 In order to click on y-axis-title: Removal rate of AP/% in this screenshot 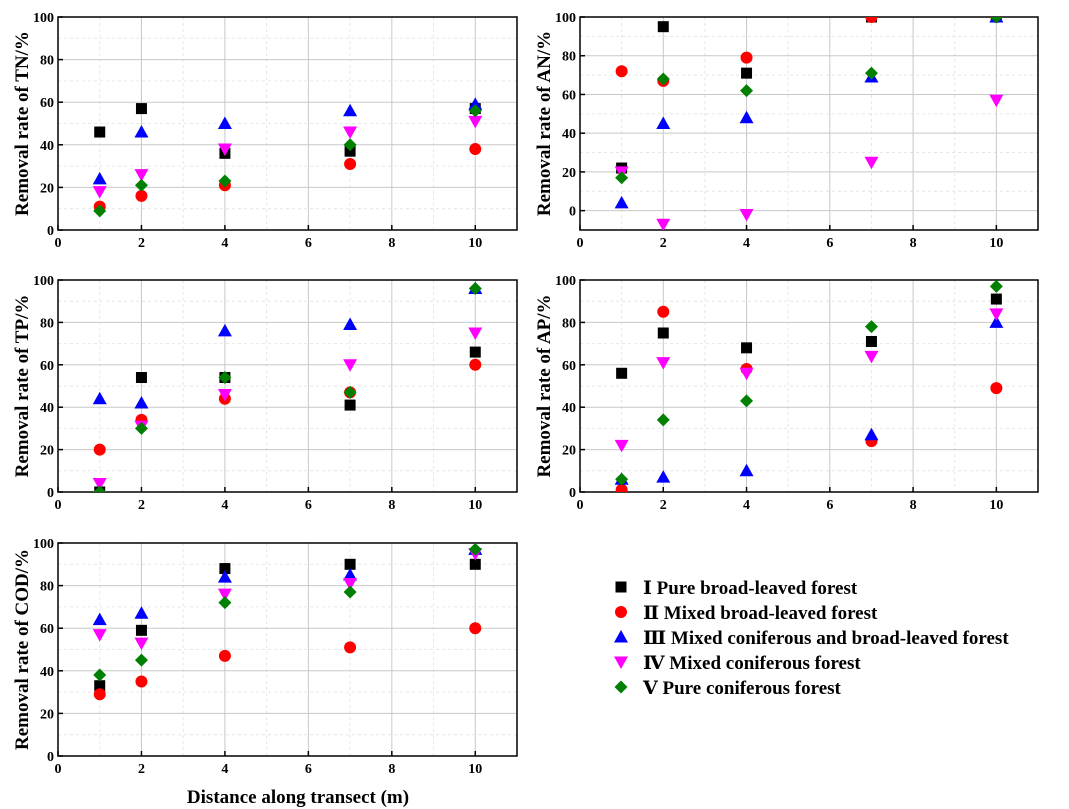, I will do `click(544, 385)`.